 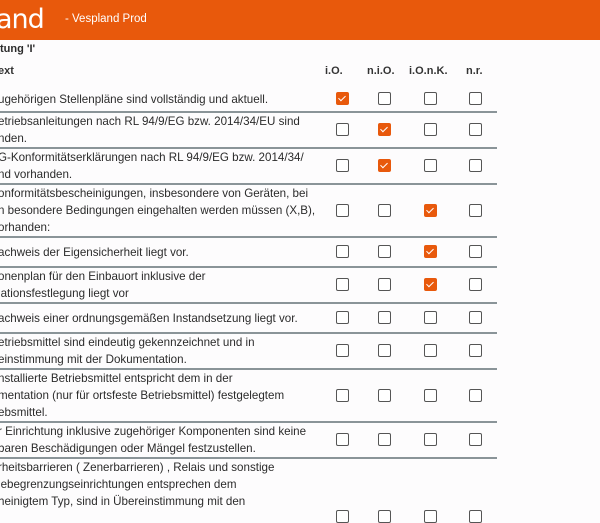 I want to click on column-header-text: ext, so click(x=7, y=71).